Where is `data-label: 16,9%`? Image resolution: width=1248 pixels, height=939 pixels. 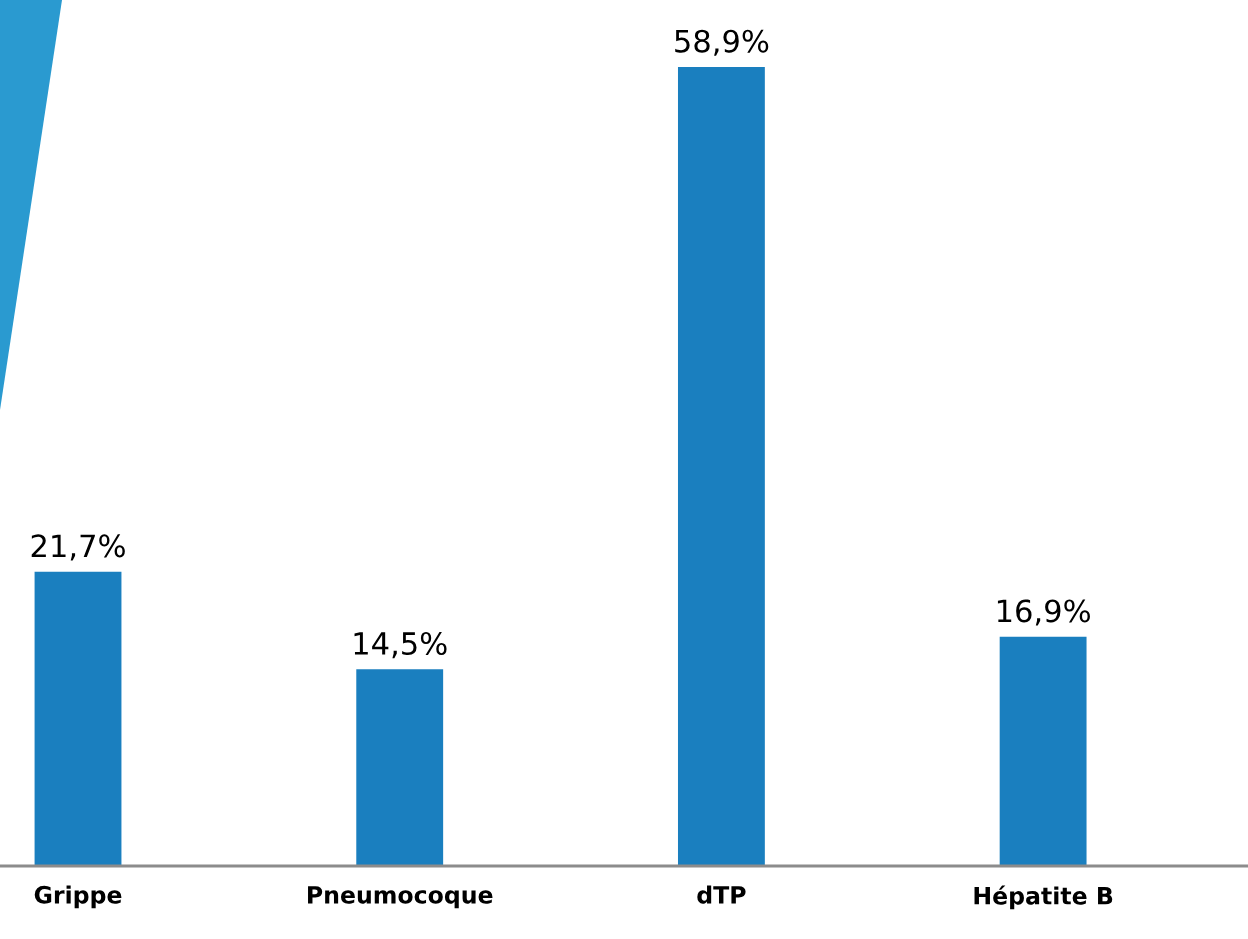 data-label: 16,9% is located at coordinates (1043, 612).